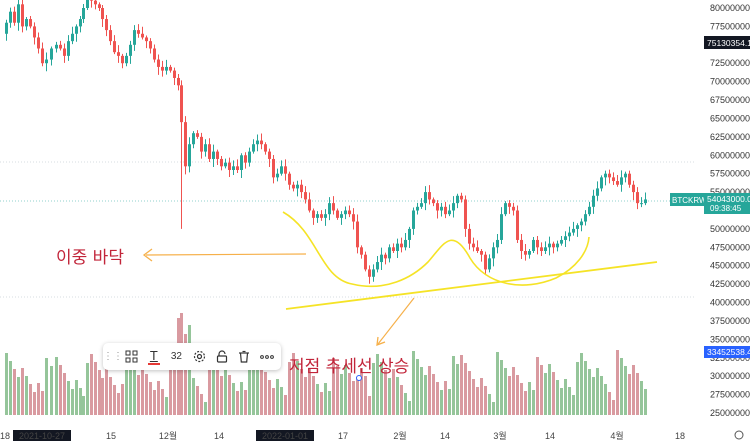 This screenshot has width=750, height=446. Describe the element at coordinates (349, 367) in the screenshot. I see `annotation-trendline: 저점 추세선 상승` at that location.